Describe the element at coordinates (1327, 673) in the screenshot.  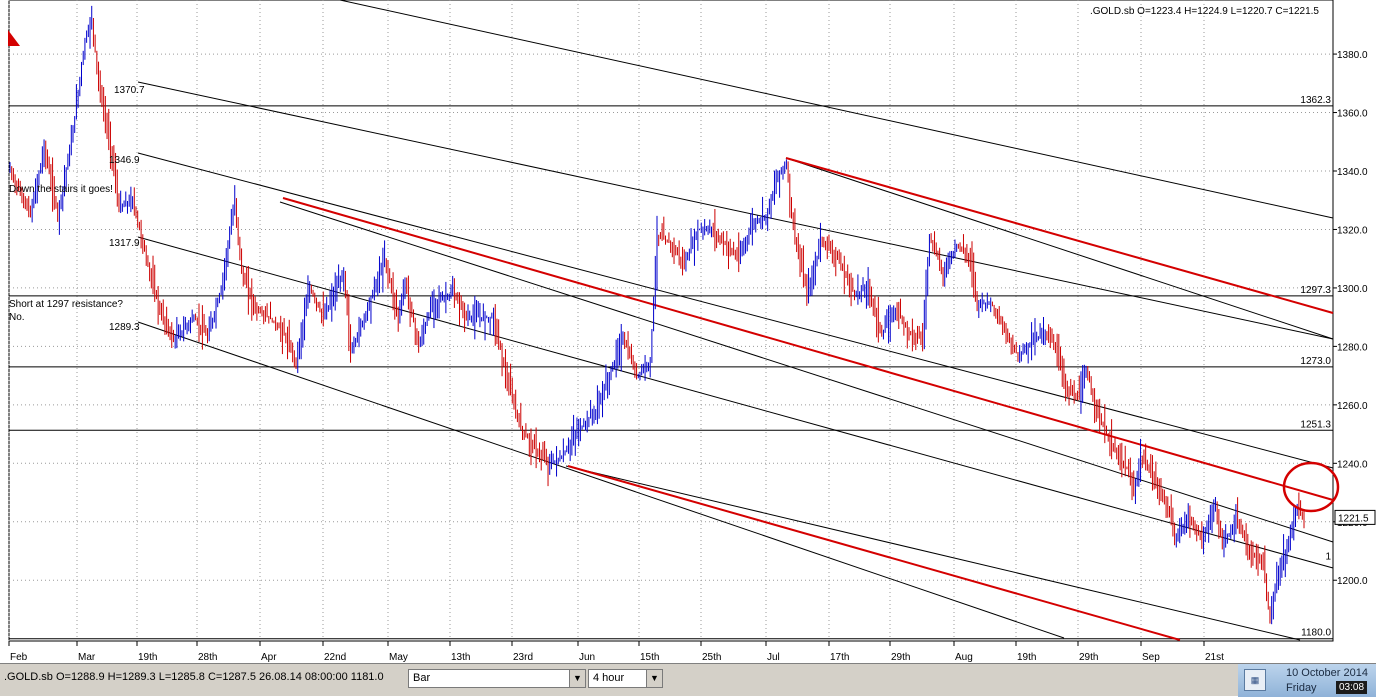
I see `clock-date: 10 October 2014` at that location.